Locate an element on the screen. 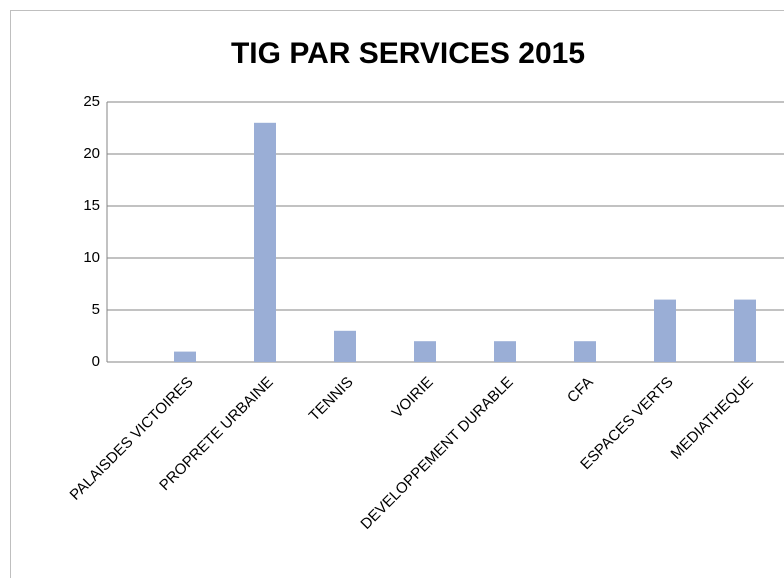  y-tick-label: 5 is located at coordinates (96, 309).